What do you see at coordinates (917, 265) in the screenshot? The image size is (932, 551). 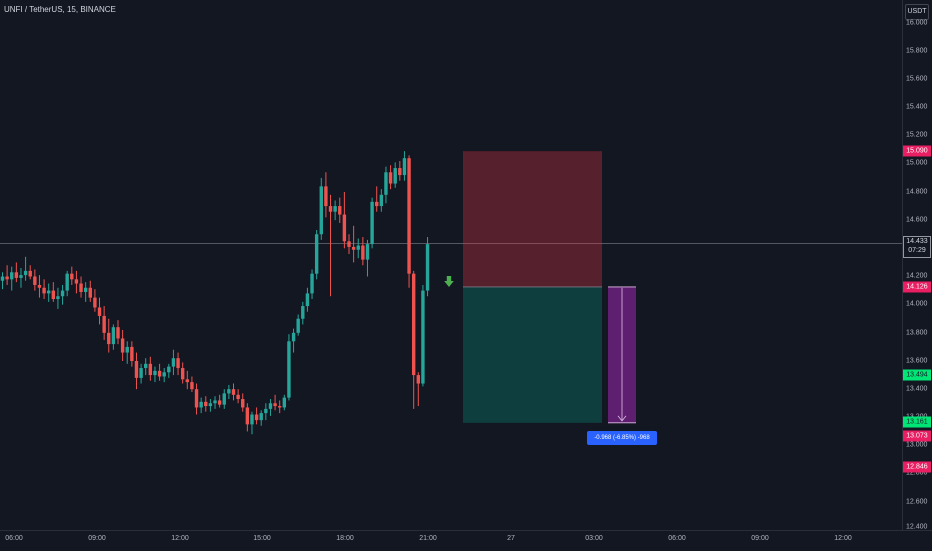 I see `price-axis` at bounding box center [917, 265].